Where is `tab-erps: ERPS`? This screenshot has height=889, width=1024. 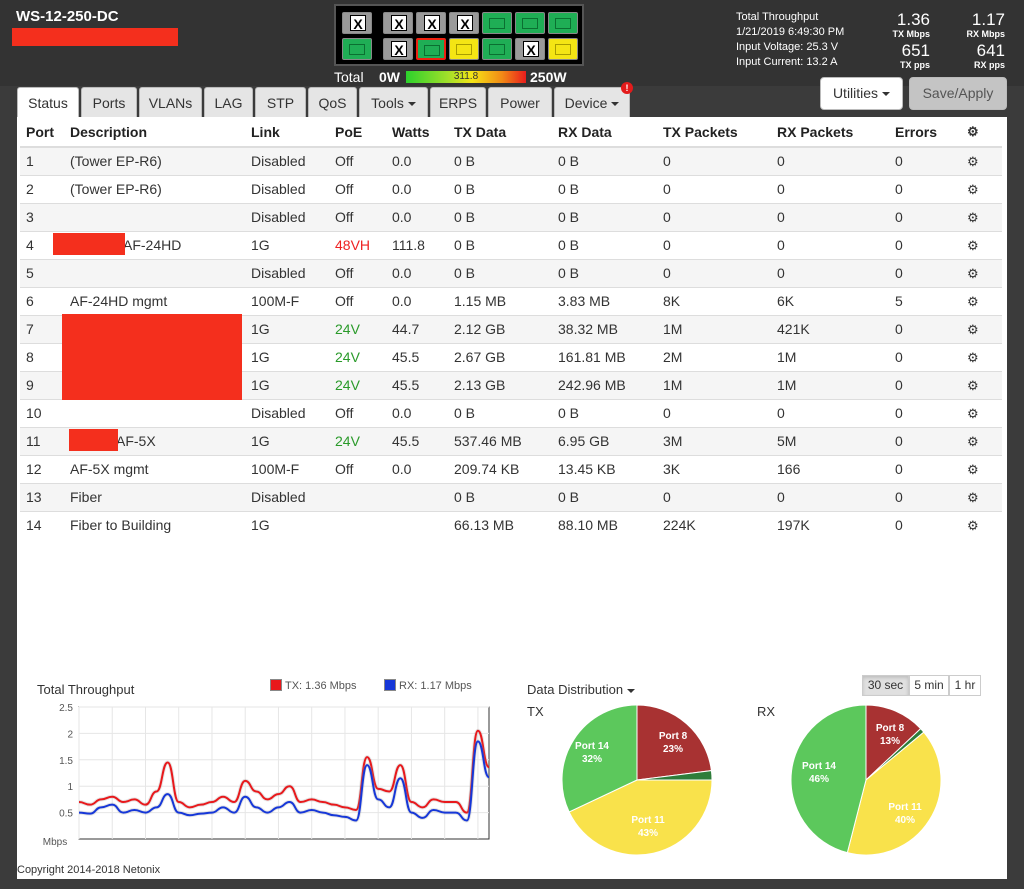
tab-erps: ERPS is located at coordinates (458, 102).